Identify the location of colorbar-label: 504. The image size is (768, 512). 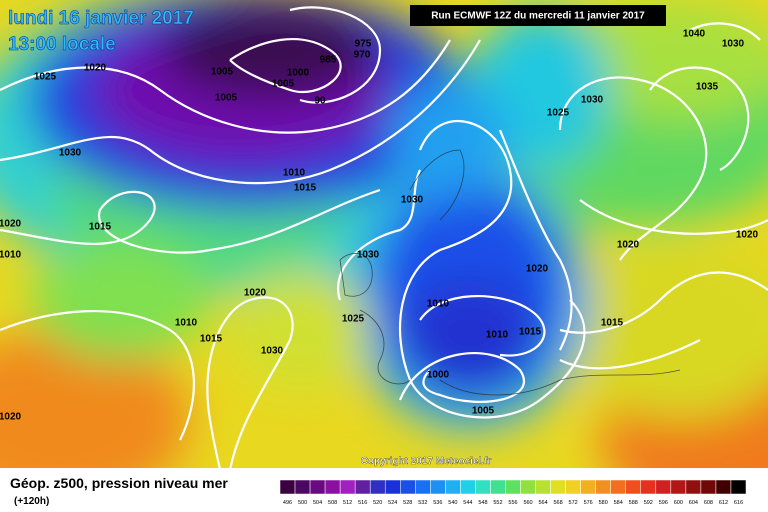
(317, 503).